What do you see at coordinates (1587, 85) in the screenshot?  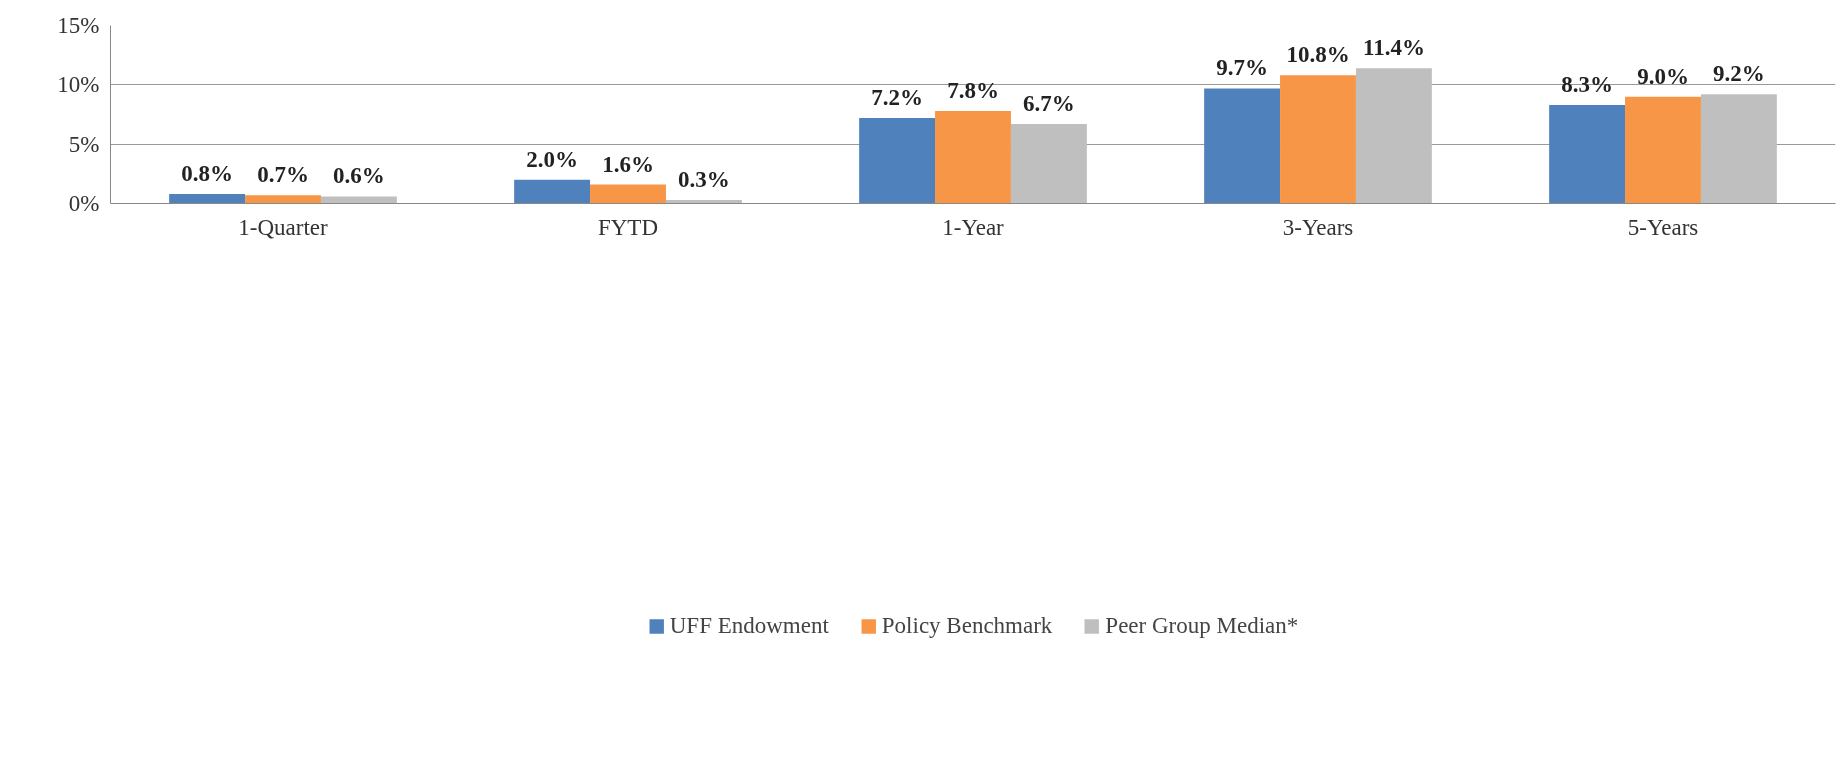 I see `data-label: 8.3%` at bounding box center [1587, 85].